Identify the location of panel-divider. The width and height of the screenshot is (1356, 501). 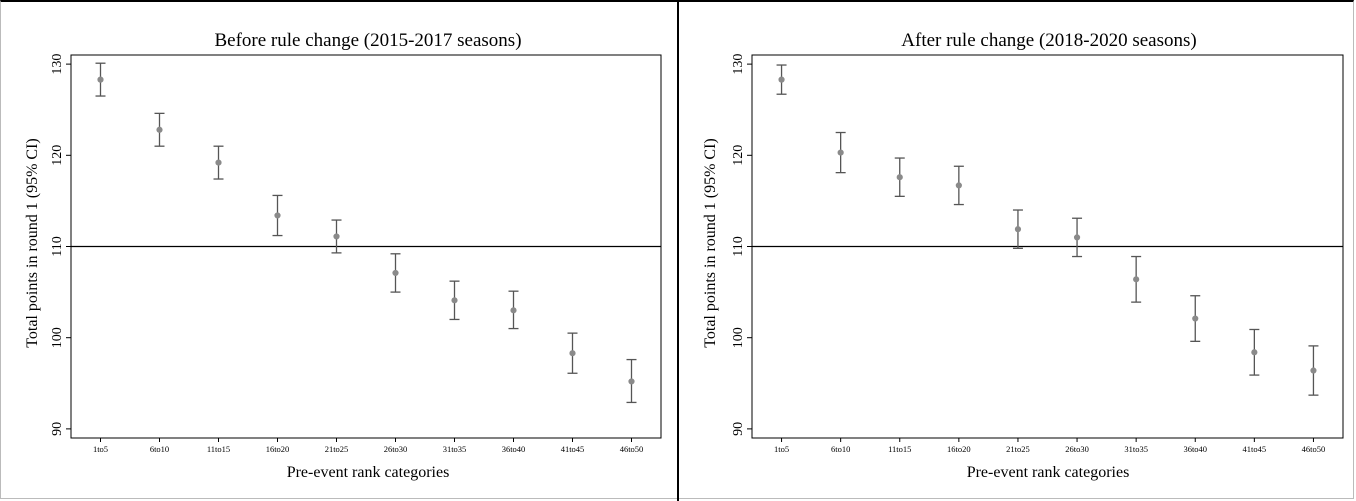
(678, 250).